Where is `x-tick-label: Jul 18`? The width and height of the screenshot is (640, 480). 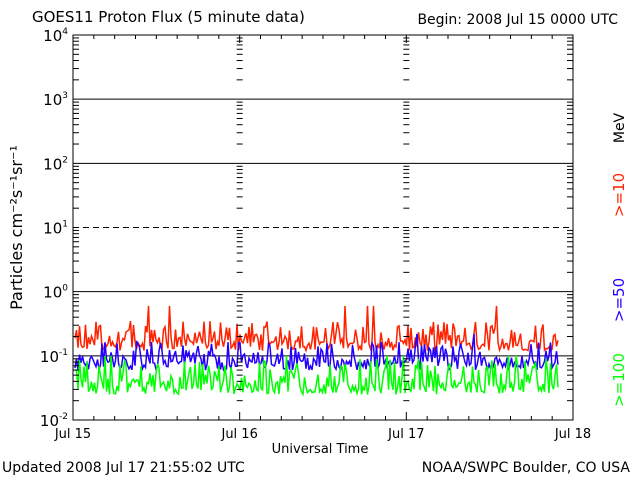 x-tick-label: Jul 18 is located at coordinates (572, 434).